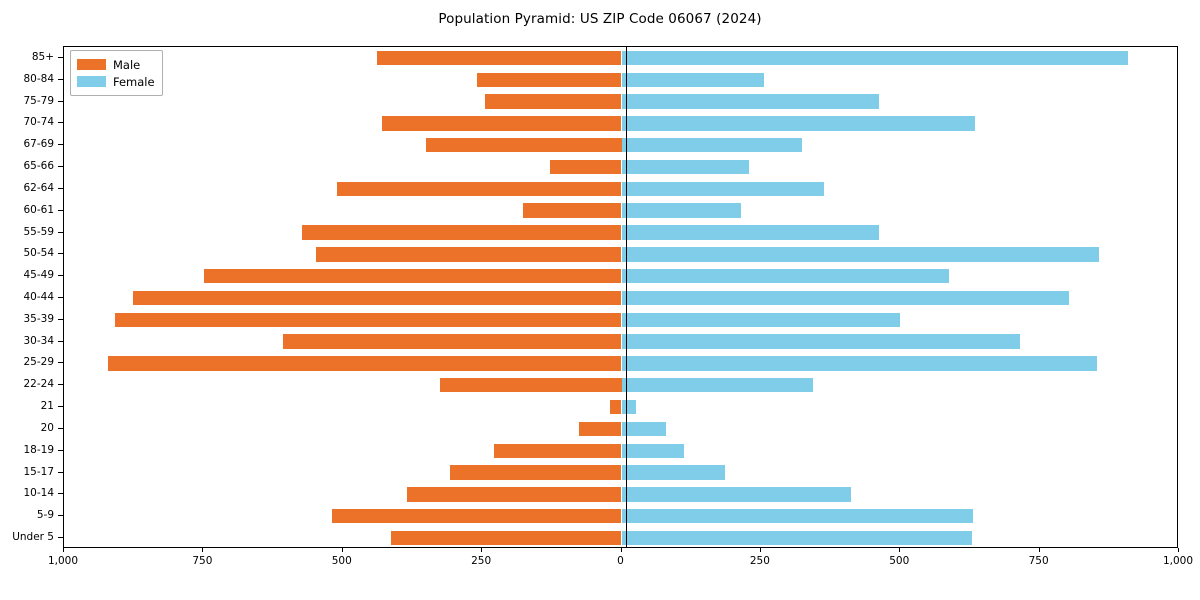 This screenshot has height=600, width=1200. Describe the element at coordinates (91, 64) in the screenshot. I see `legend-swatch-male` at that location.